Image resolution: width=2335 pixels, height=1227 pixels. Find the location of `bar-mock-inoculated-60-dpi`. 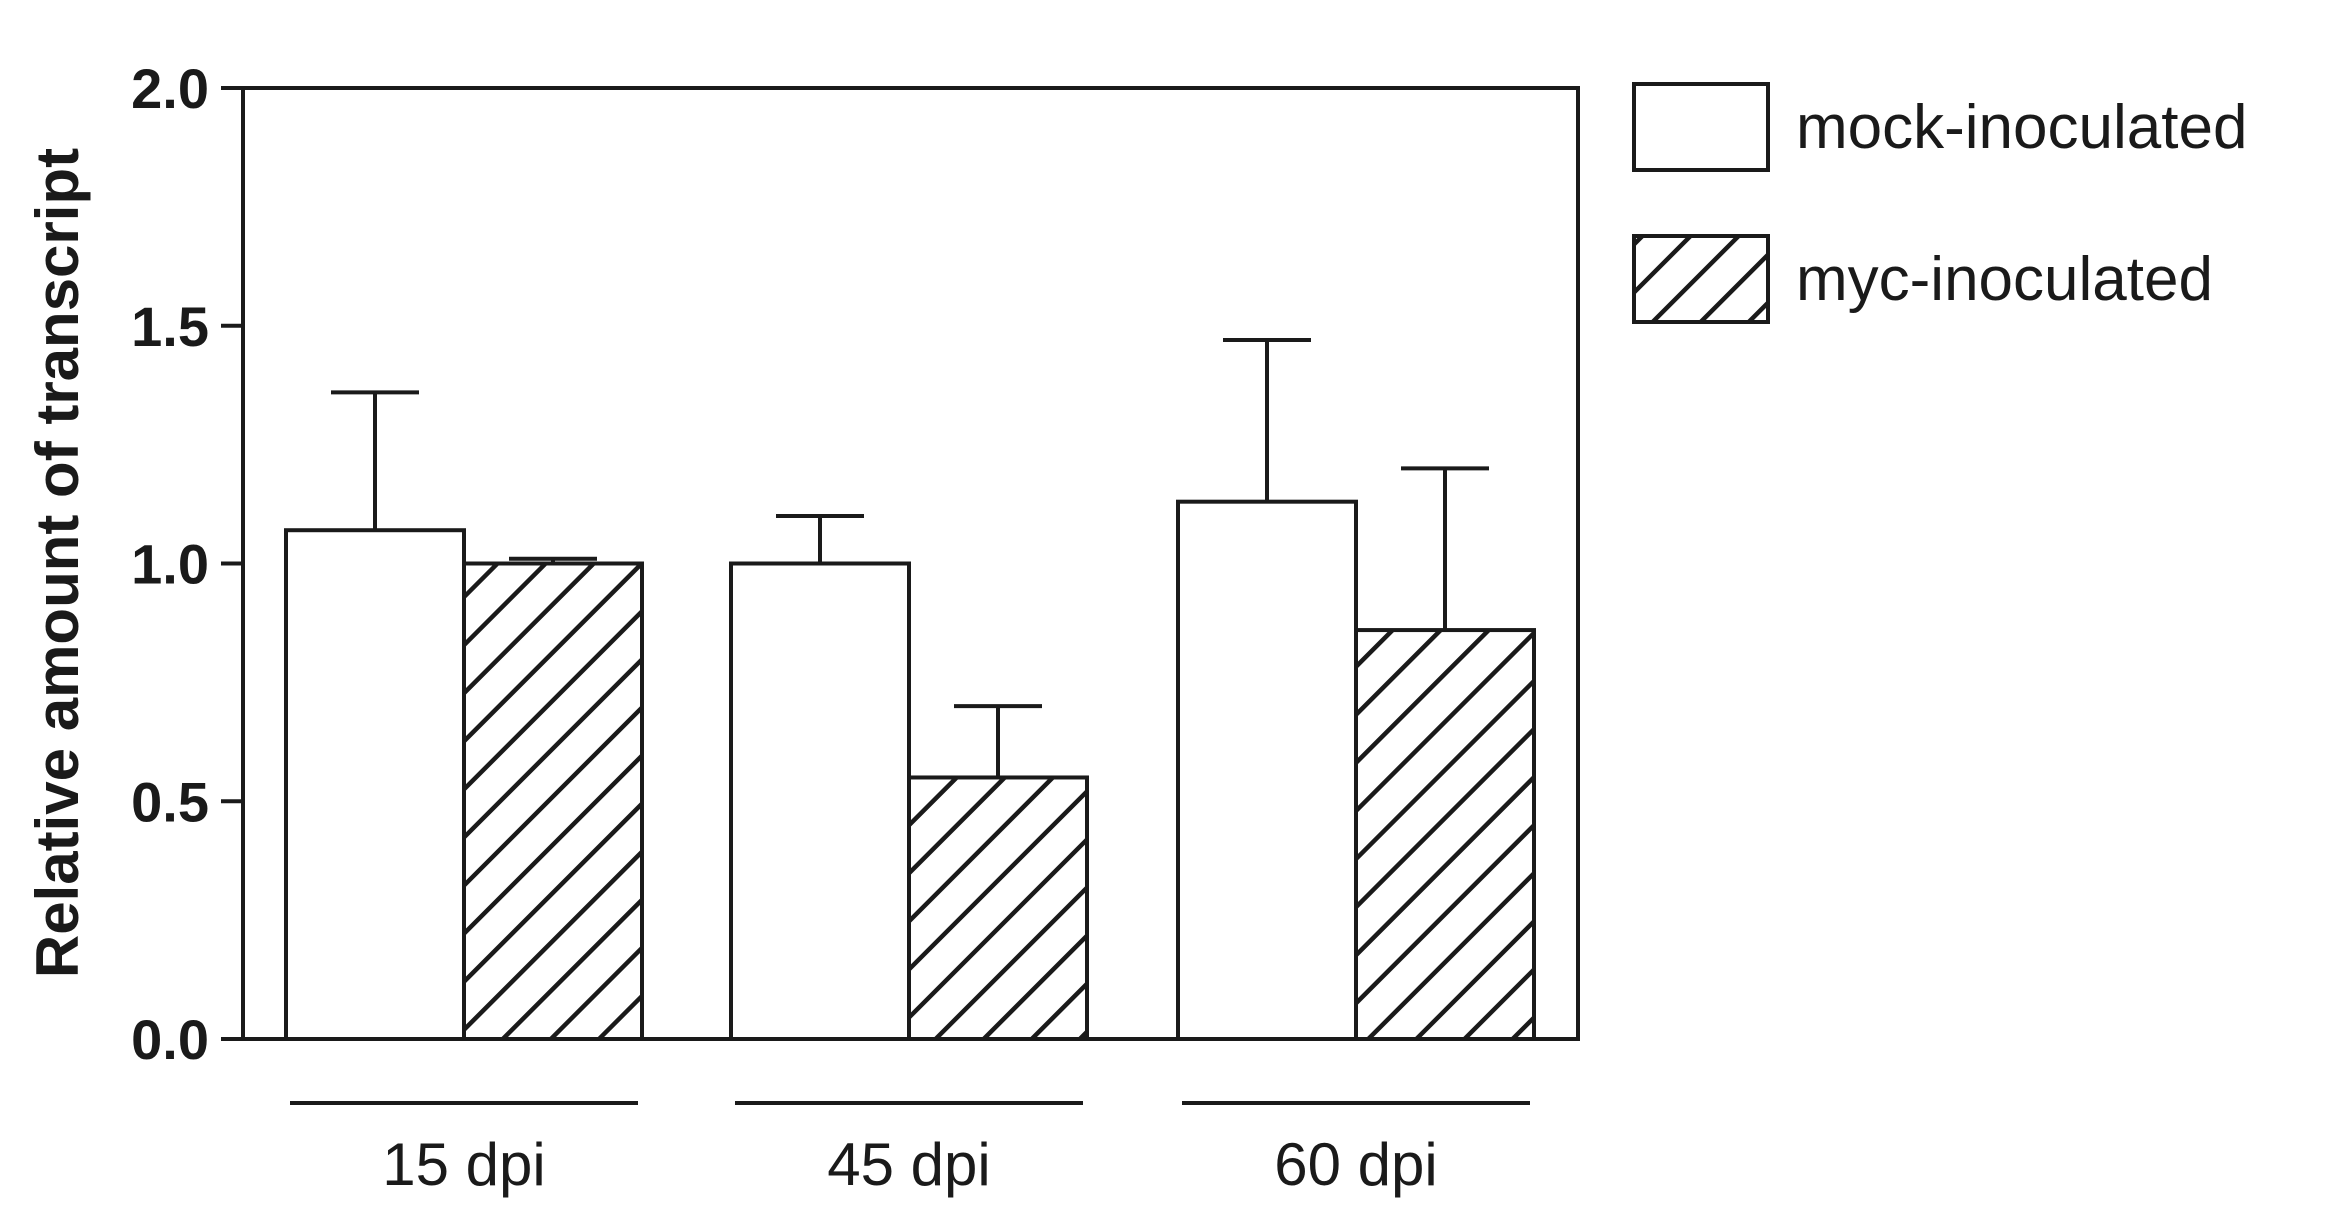

bar-mock-inoculated-60-dpi is located at coordinates (1267, 770).